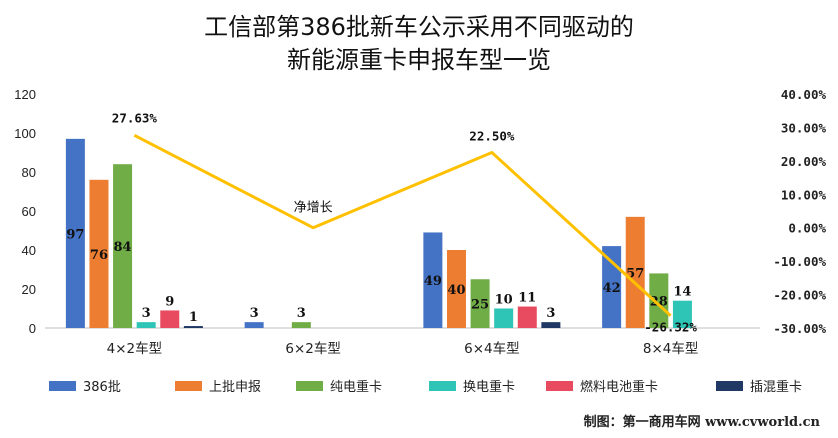 This screenshot has width=838, height=438. What do you see at coordinates (425, 387) in the screenshot?
I see `legend: 386批上批申报纯电重卡换电重卡燃料电池重卡插混重卡增幅` at bounding box center [425, 387].